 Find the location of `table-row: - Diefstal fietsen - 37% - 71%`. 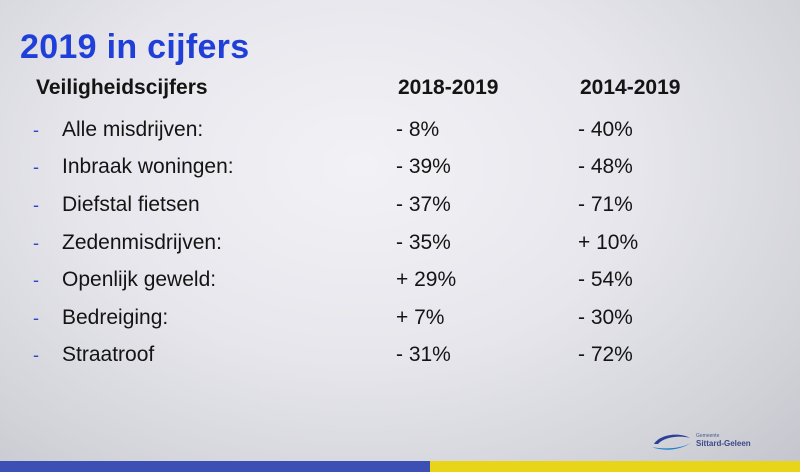

table-row: - Diefstal fietsen - 37% - 71% is located at coordinates (400, 209).